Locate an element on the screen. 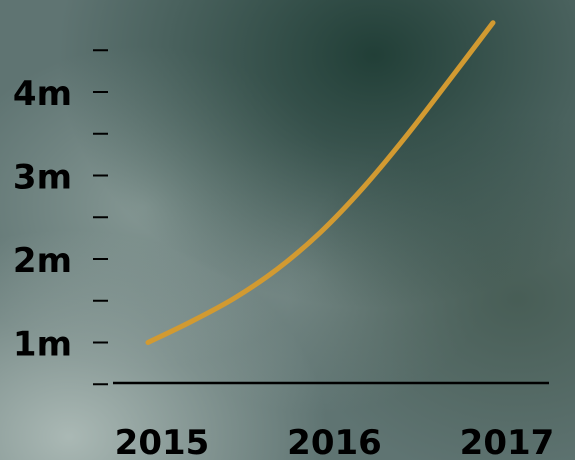  y-tick-label: 2m is located at coordinates (42, 261).